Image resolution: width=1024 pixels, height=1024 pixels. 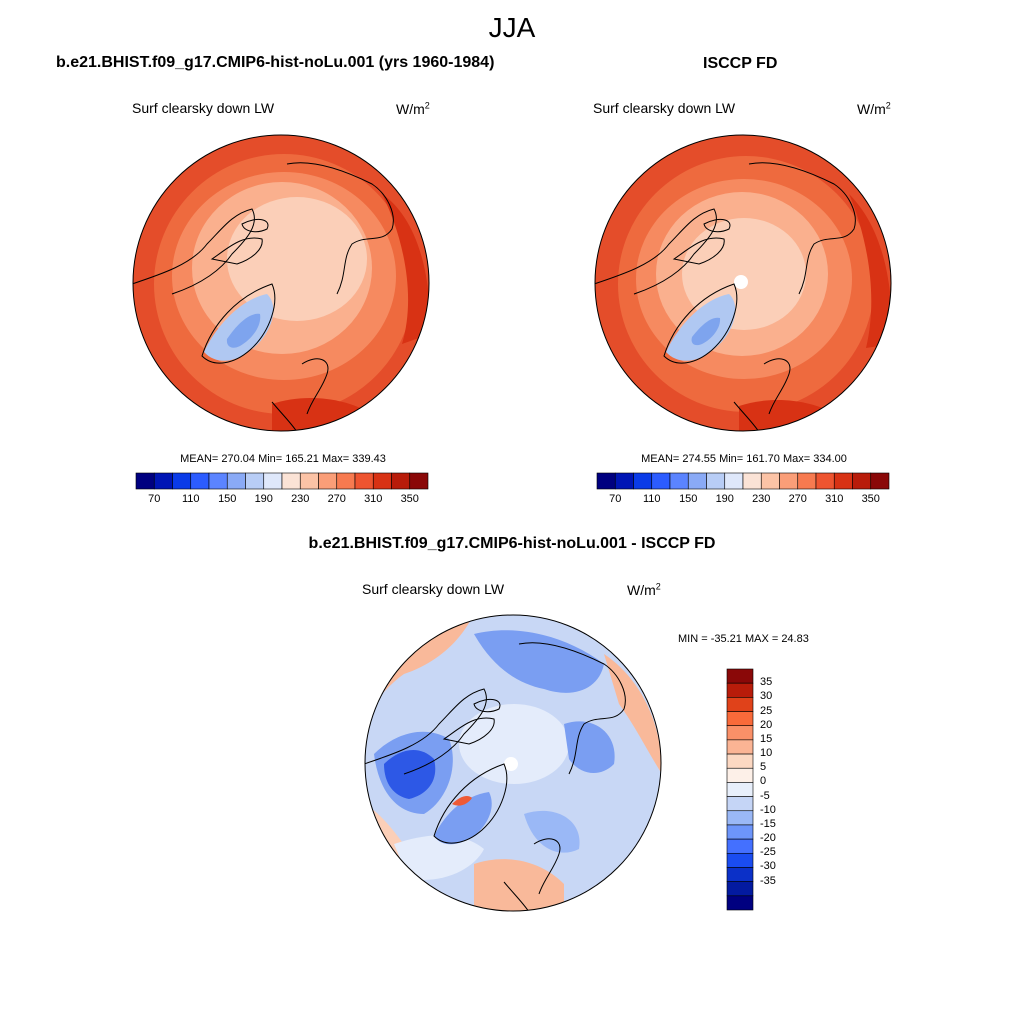 What do you see at coordinates (768, 852) in the screenshot?
I see `diff-colorbar-tick-label: -25` at bounding box center [768, 852].